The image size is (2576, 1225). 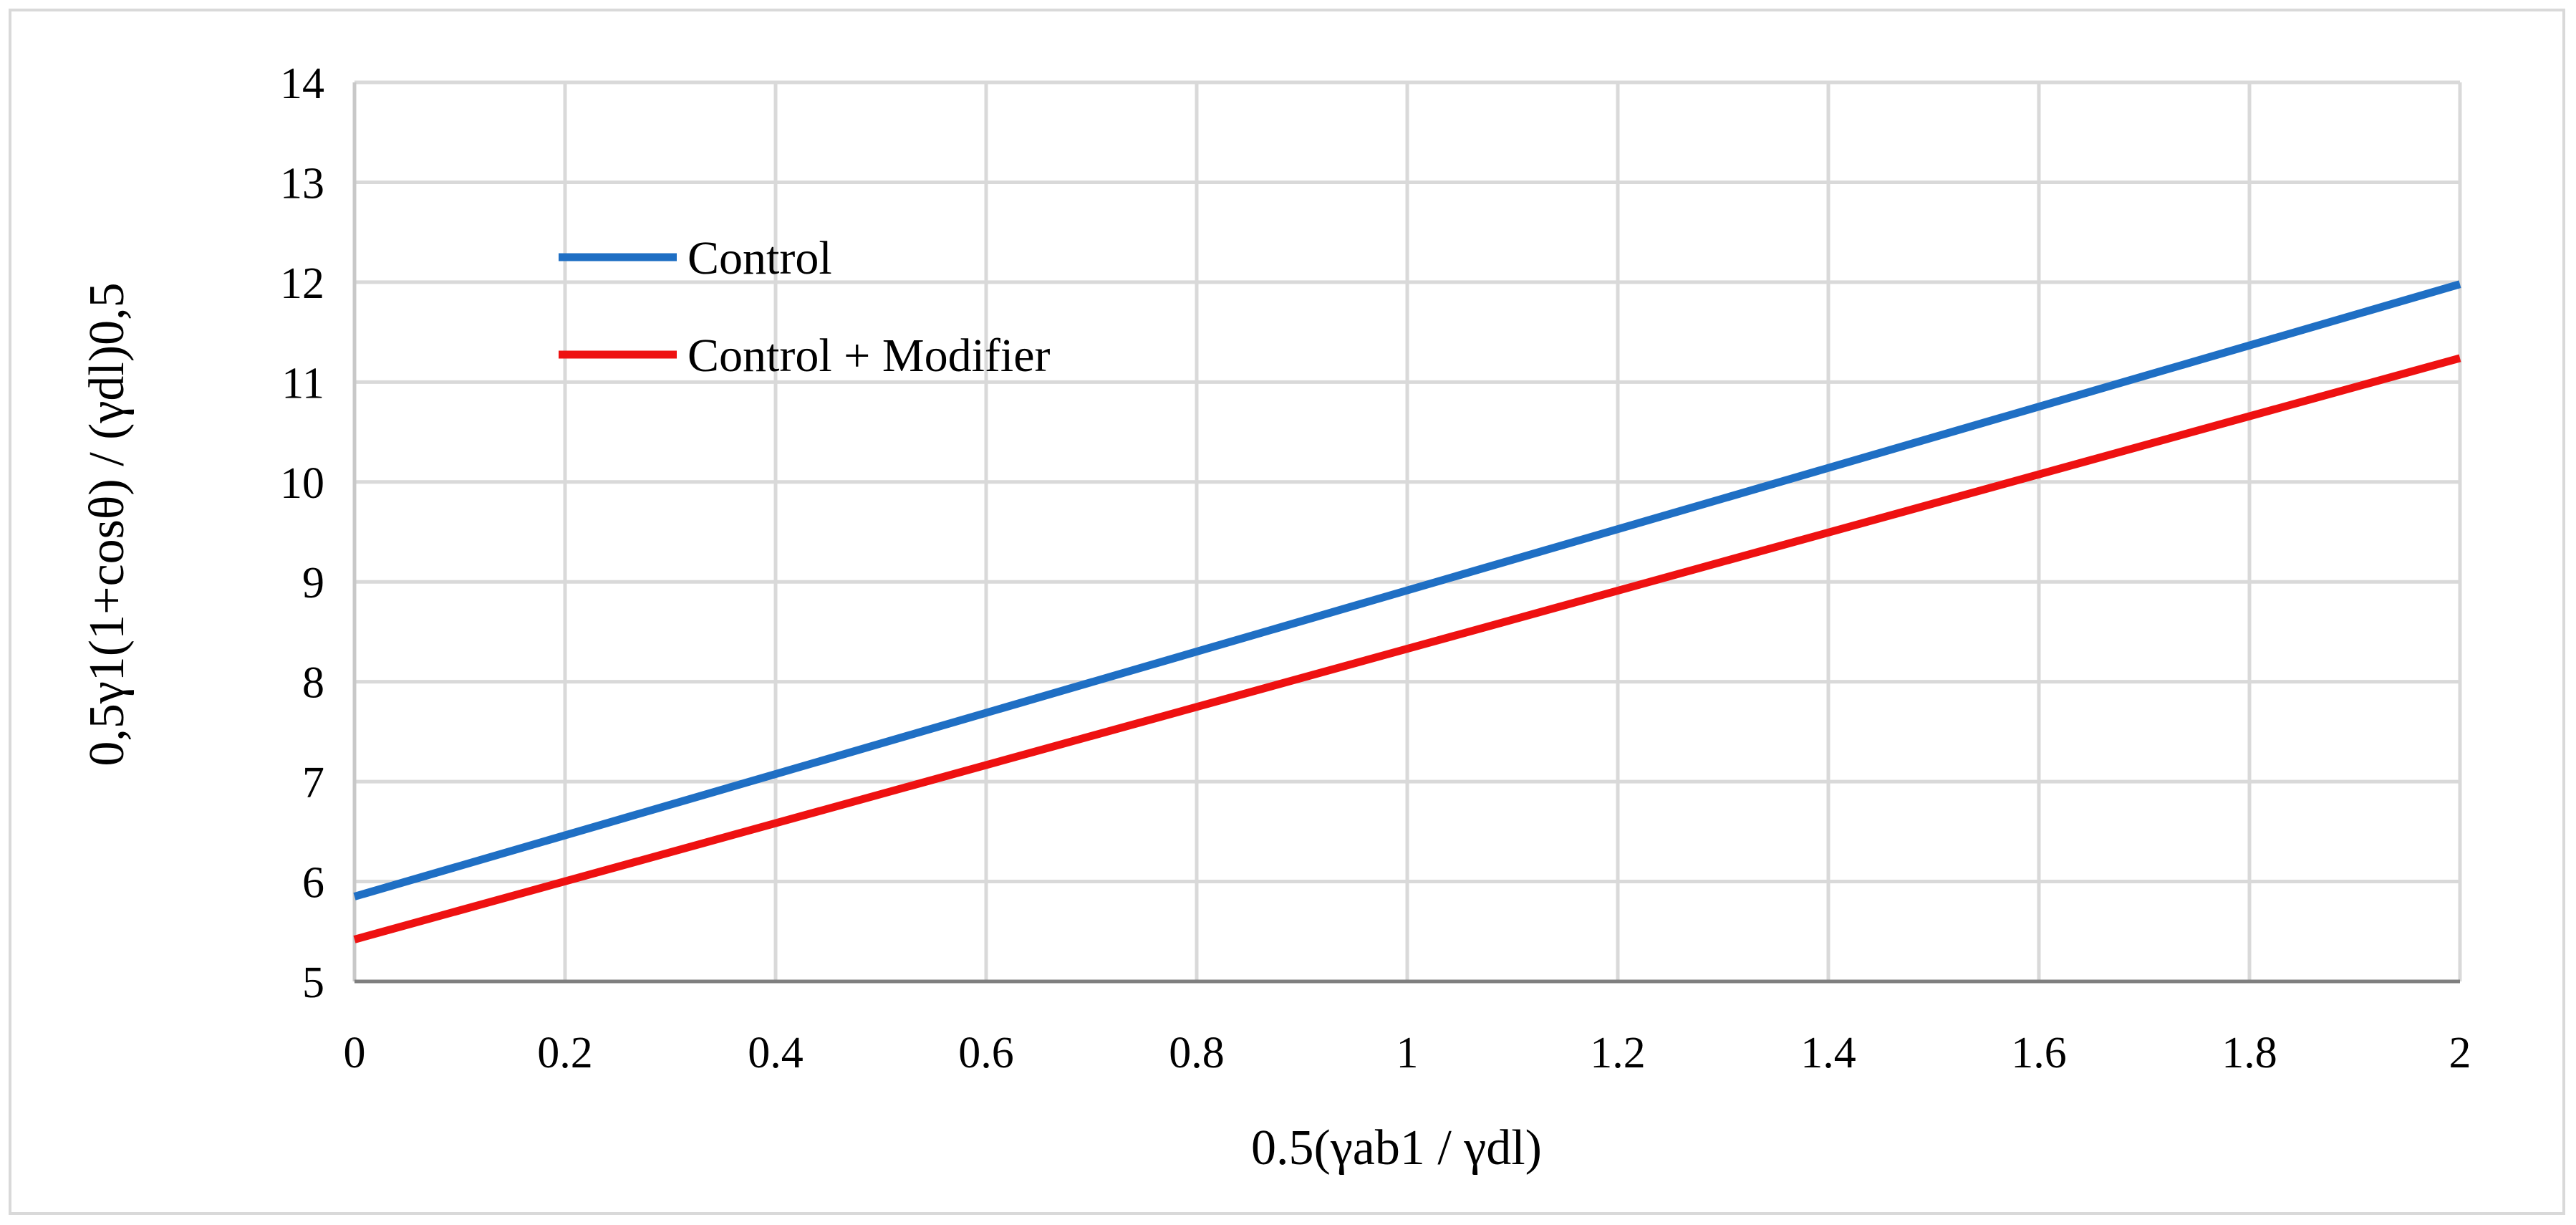 I want to click on x-tick-label: 1.2, so click(x=1618, y=1053).